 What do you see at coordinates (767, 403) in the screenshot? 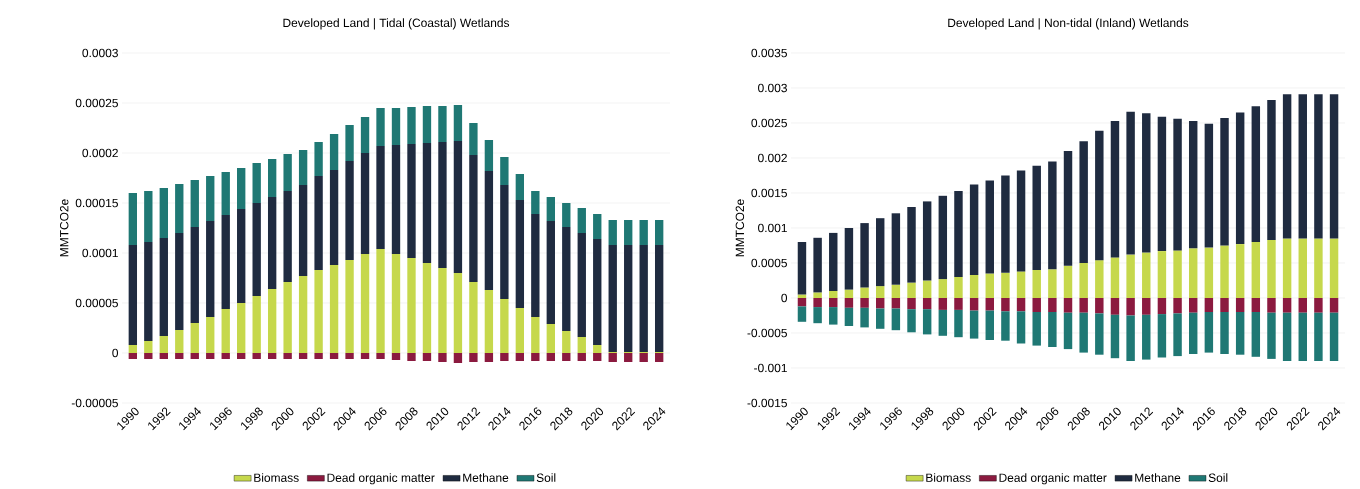
I see `y-tick-label: -0.0015` at bounding box center [767, 403].